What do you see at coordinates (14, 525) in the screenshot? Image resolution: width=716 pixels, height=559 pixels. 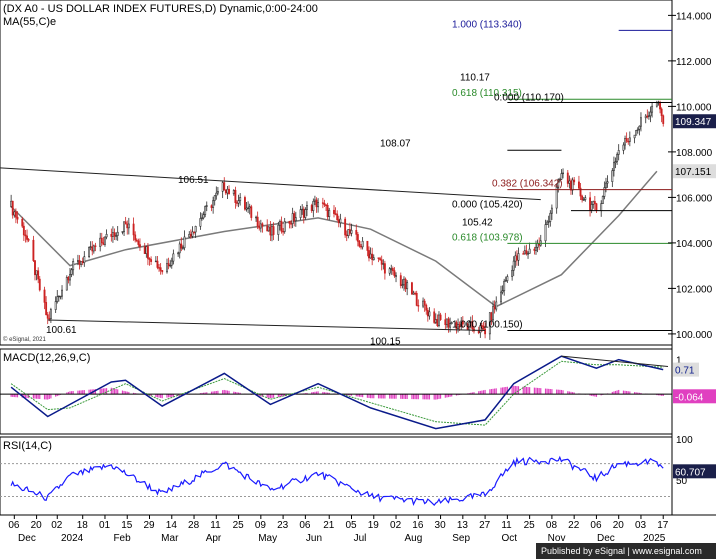 I see `x-day-label: 06` at bounding box center [14, 525].